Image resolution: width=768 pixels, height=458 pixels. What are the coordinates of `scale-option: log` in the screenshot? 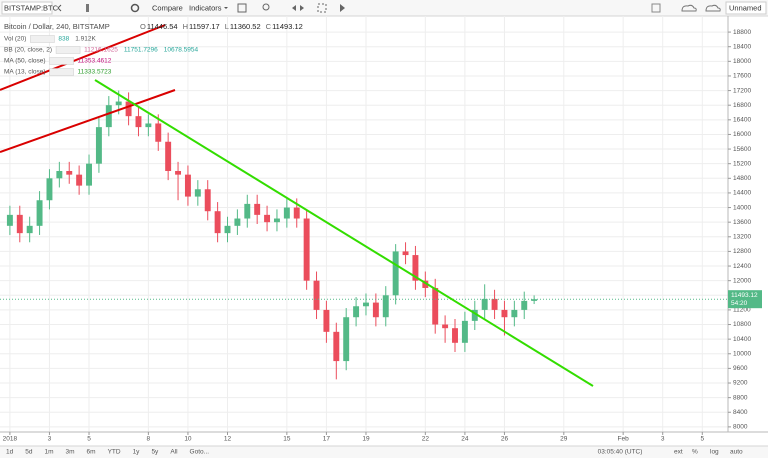 It's located at (714, 452).